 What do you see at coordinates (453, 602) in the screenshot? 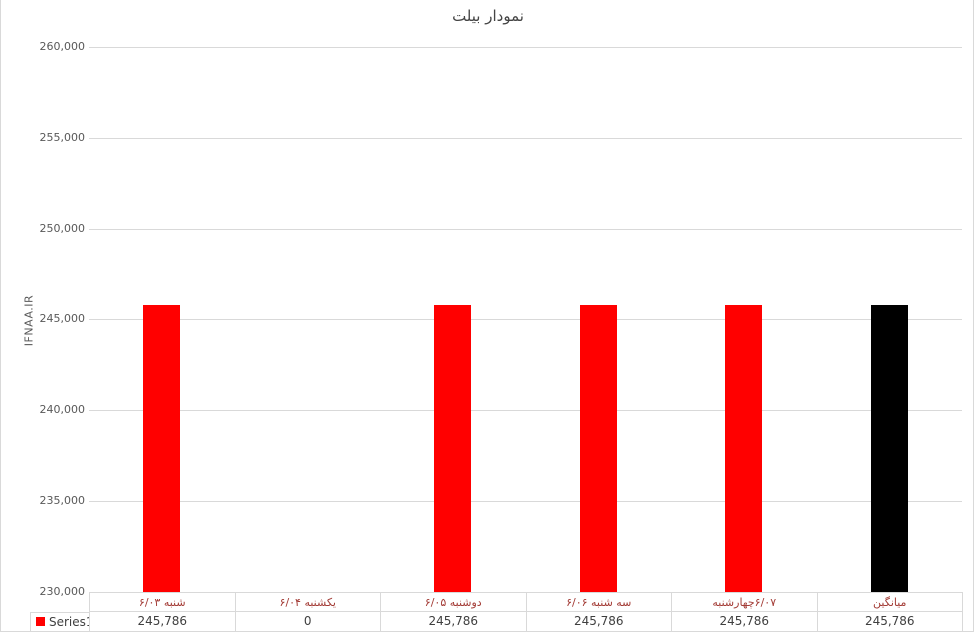
I see `category-label-3: دوشنبه ۶/۰۵` at bounding box center [453, 602].